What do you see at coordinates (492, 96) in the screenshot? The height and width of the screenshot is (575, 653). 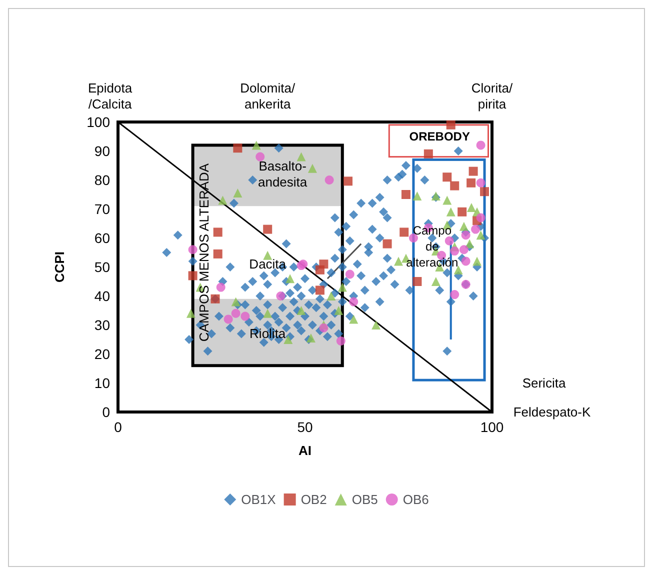 I see `text: Clorita/ pirita` at bounding box center [492, 96].